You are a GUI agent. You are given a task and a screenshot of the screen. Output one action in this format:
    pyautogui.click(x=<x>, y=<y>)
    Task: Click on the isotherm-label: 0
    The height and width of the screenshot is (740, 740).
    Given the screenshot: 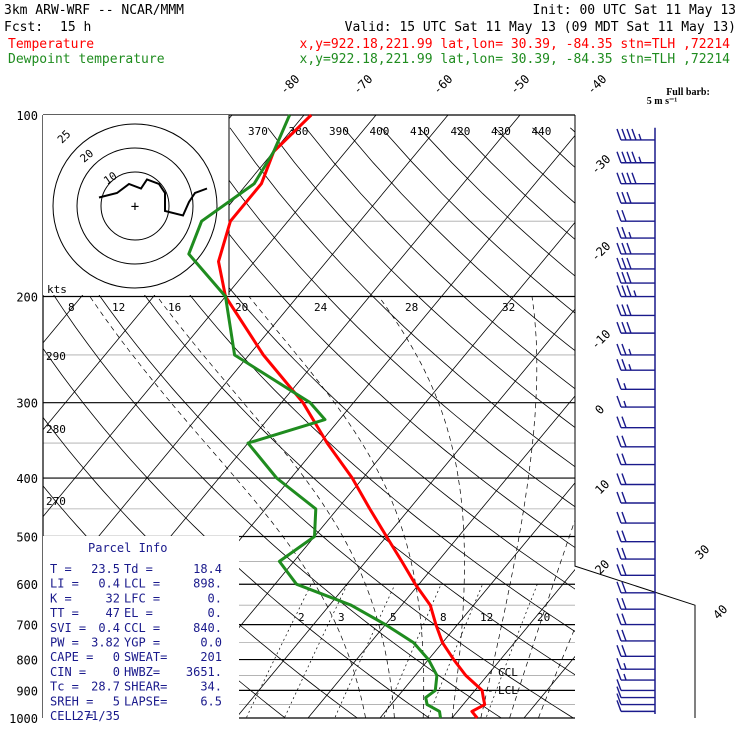 What is the action you would take?
    pyautogui.click(x=599, y=409)
    